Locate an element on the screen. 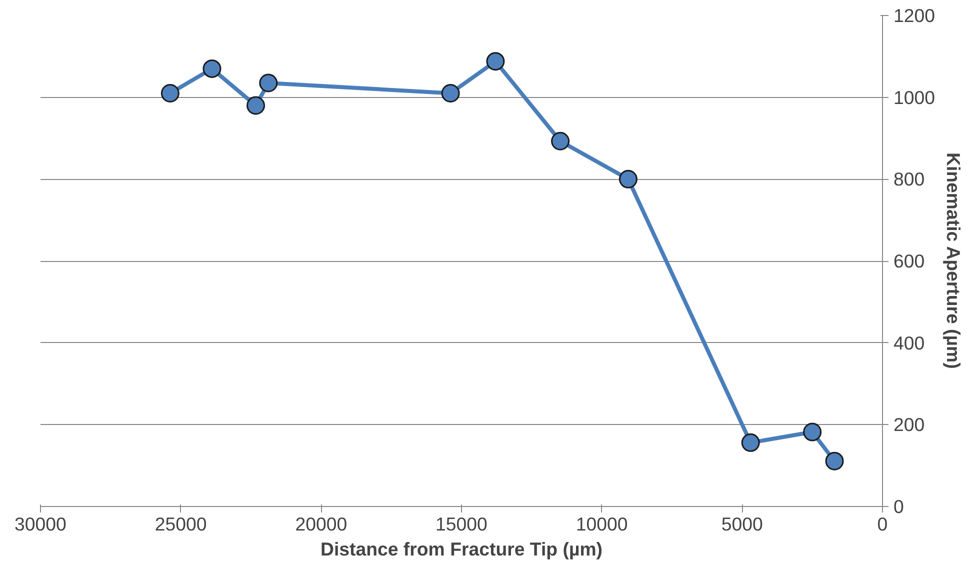  x-tick-label: 30000 is located at coordinates (40, 524).